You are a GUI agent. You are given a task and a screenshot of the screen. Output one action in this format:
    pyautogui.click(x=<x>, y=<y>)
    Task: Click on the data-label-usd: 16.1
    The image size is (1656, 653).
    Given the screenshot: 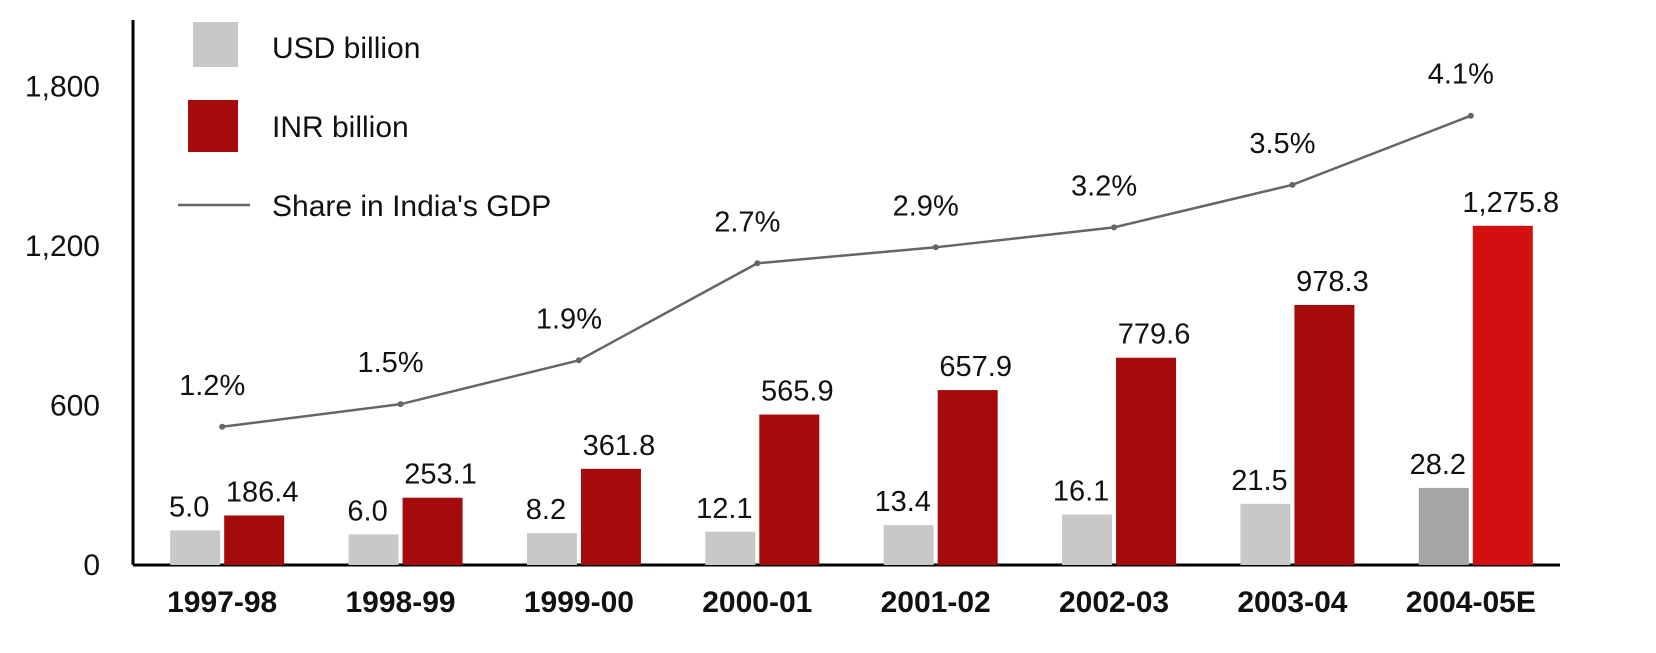 What is the action you would take?
    pyautogui.click(x=1081, y=491)
    